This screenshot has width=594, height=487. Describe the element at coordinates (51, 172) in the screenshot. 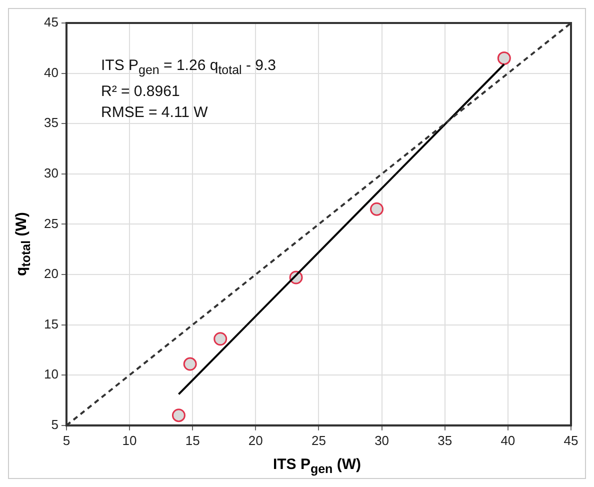

I see `y-tick-label: 30` at that location.